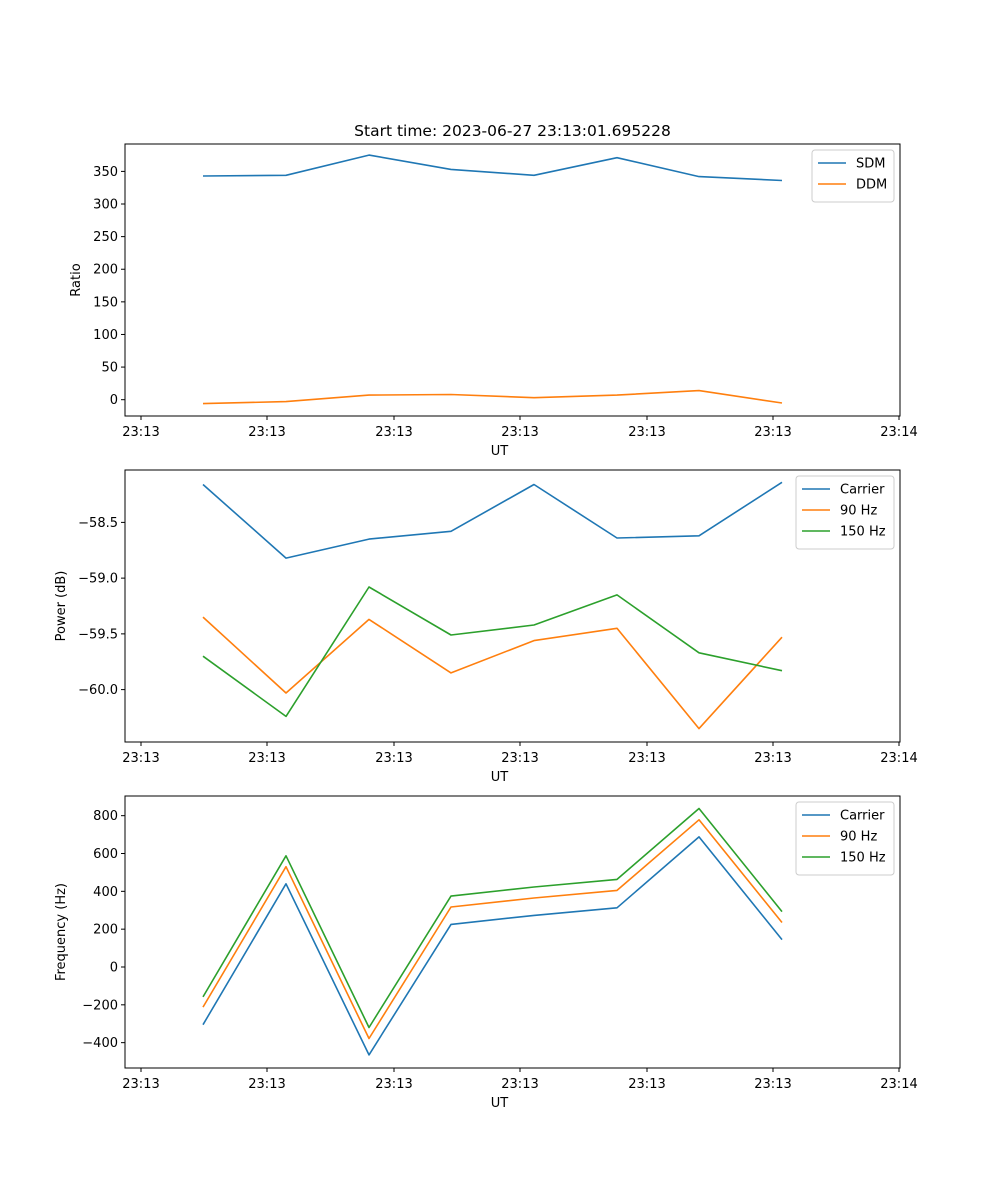 The height and width of the screenshot is (1200, 1000). What do you see at coordinates (98, 634) in the screenshot?
I see `y-tick-label: −59.5` at bounding box center [98, 634].